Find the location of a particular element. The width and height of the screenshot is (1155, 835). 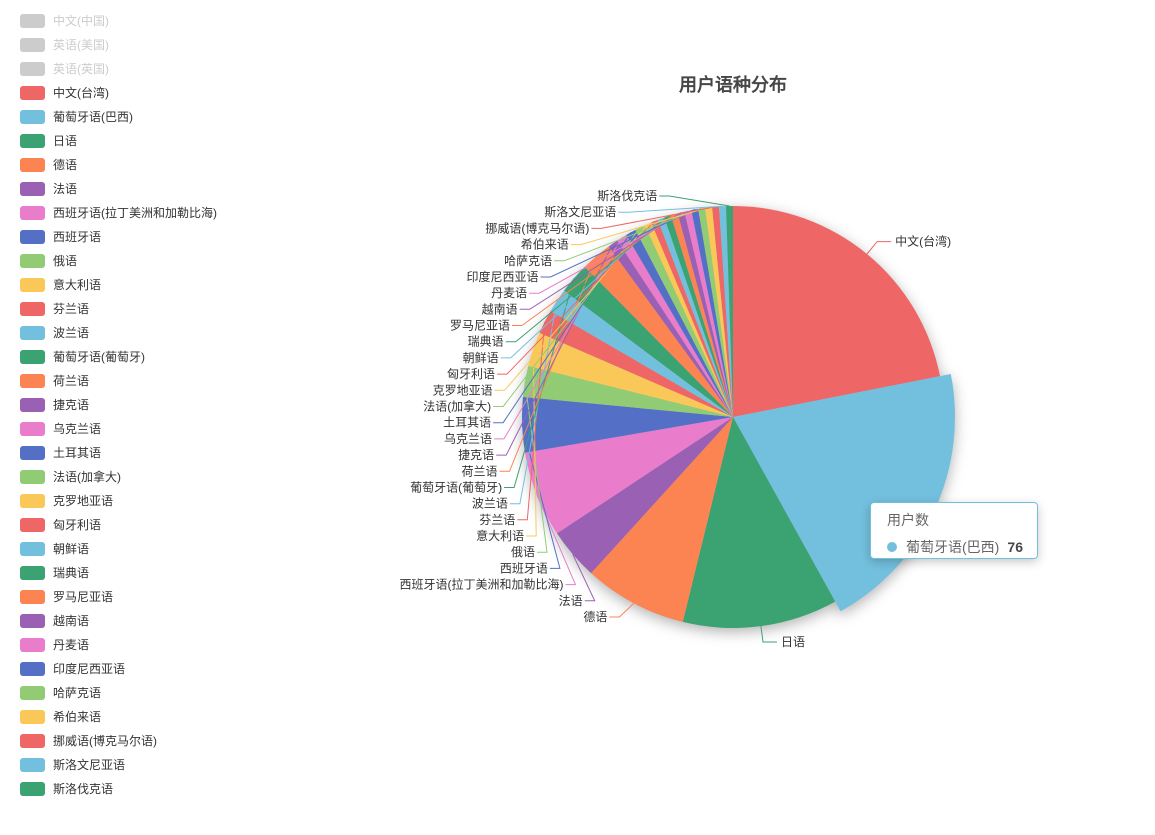

legend-item: 日语 is located at coordinates (118, 141).